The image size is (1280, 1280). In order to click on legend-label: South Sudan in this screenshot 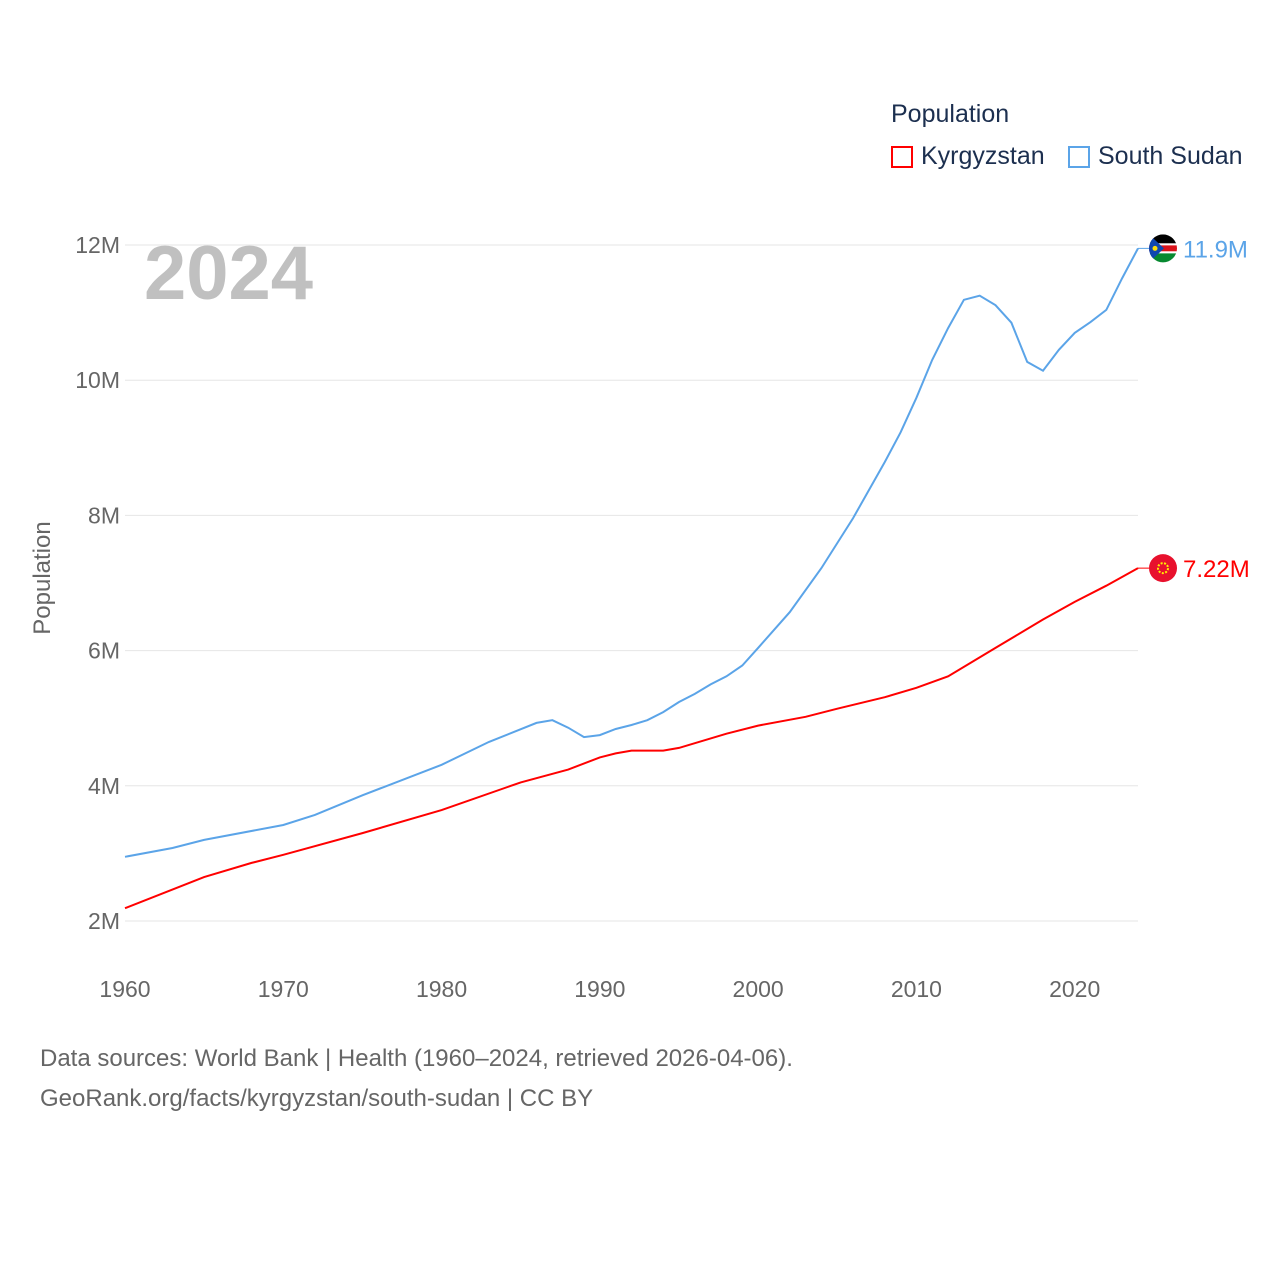, I will do `click(1170, 156)`.